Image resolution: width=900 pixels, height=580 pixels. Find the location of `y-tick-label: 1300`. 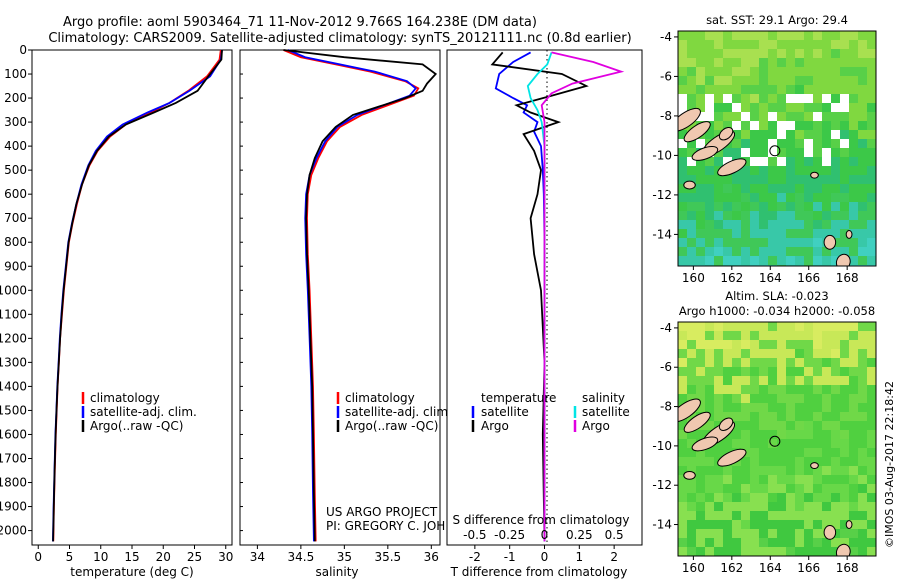

y-tick-label: 1300 is located at coordinates (13, 362).